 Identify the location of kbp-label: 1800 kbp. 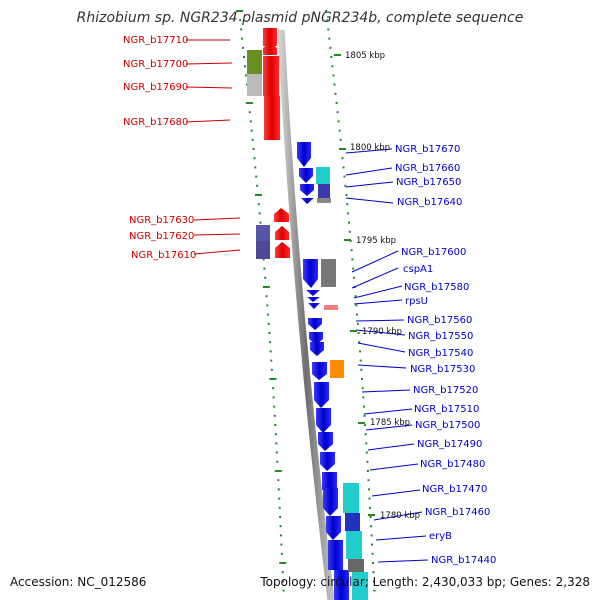
(370, 148).